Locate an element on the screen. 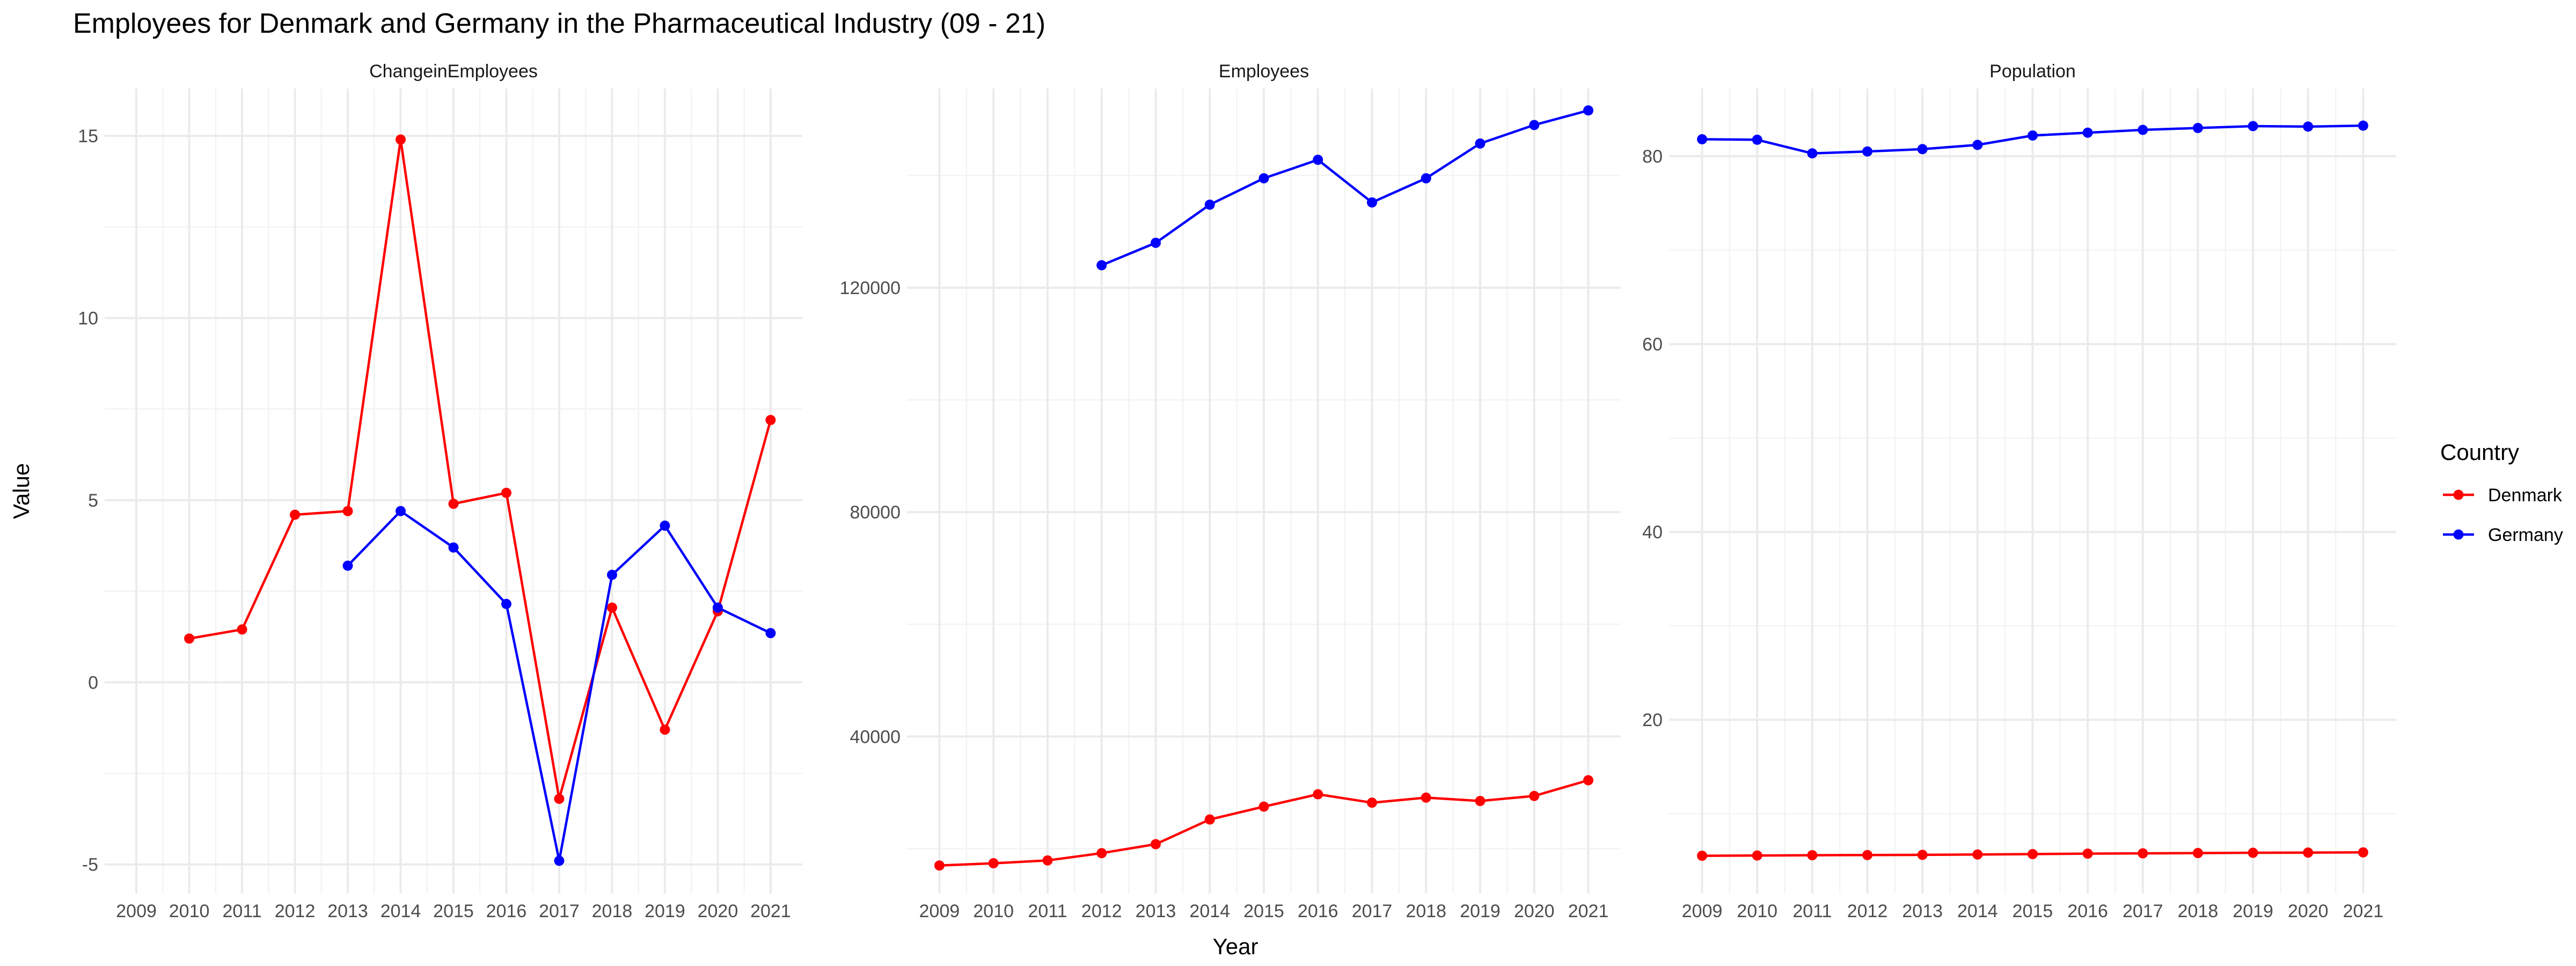 This screenshot has width=2576, height=966. data-point-Population-Germany-2017 is located at coordinates (2143, 130).